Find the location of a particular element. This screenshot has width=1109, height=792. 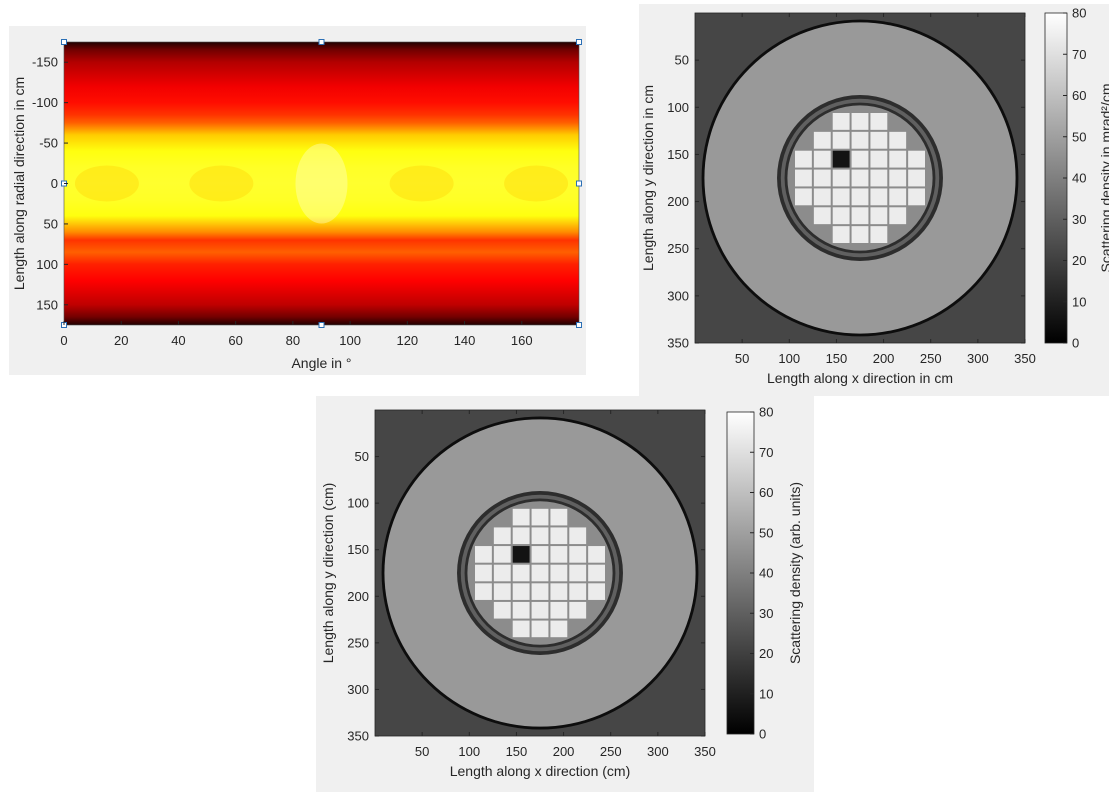

sinogram-feature is located at coordinates (106, 183).